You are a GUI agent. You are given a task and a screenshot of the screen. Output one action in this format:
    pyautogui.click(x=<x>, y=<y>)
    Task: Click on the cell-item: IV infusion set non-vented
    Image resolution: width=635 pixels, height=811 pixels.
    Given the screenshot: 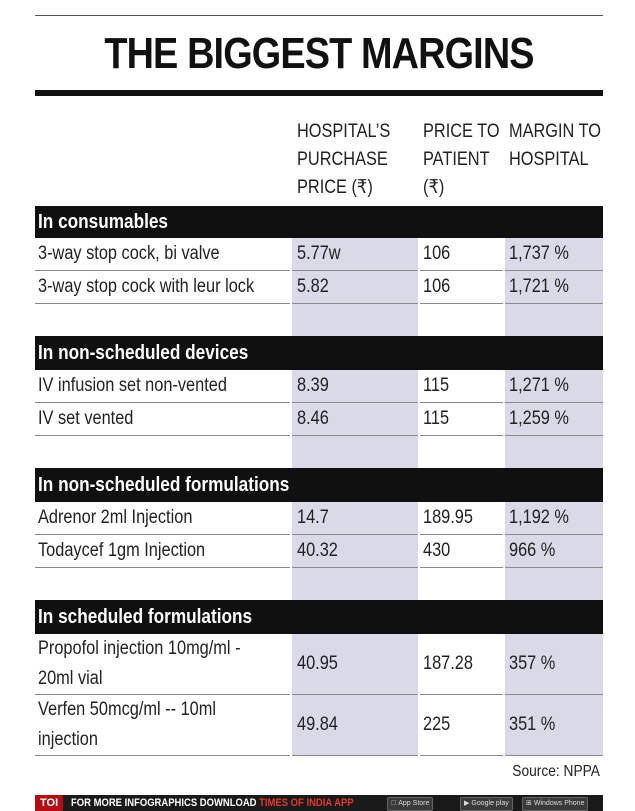 What is the action you would take?
    pyautogui.click(x=132, y=385)
    